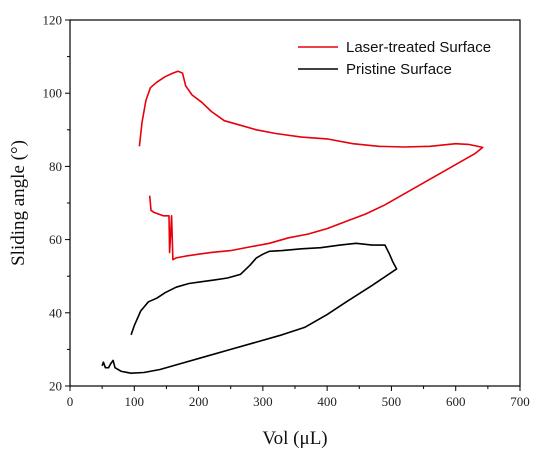 This screenshot has height=457, width=550. Describe the element at coordinates (55, 166) in the screenshot. I see `y-tick-label: 80` at that location.